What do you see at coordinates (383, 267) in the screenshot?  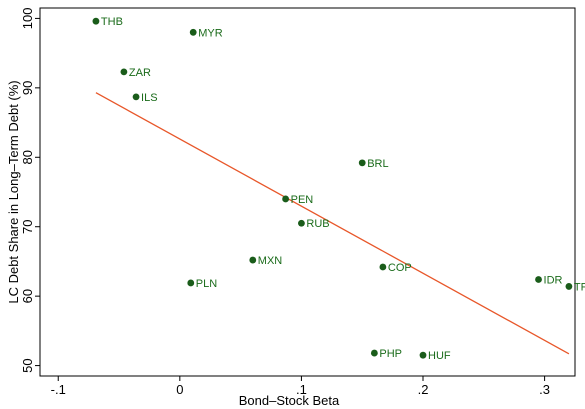 I see `data-point-cop` at bounding box center [383, 267].